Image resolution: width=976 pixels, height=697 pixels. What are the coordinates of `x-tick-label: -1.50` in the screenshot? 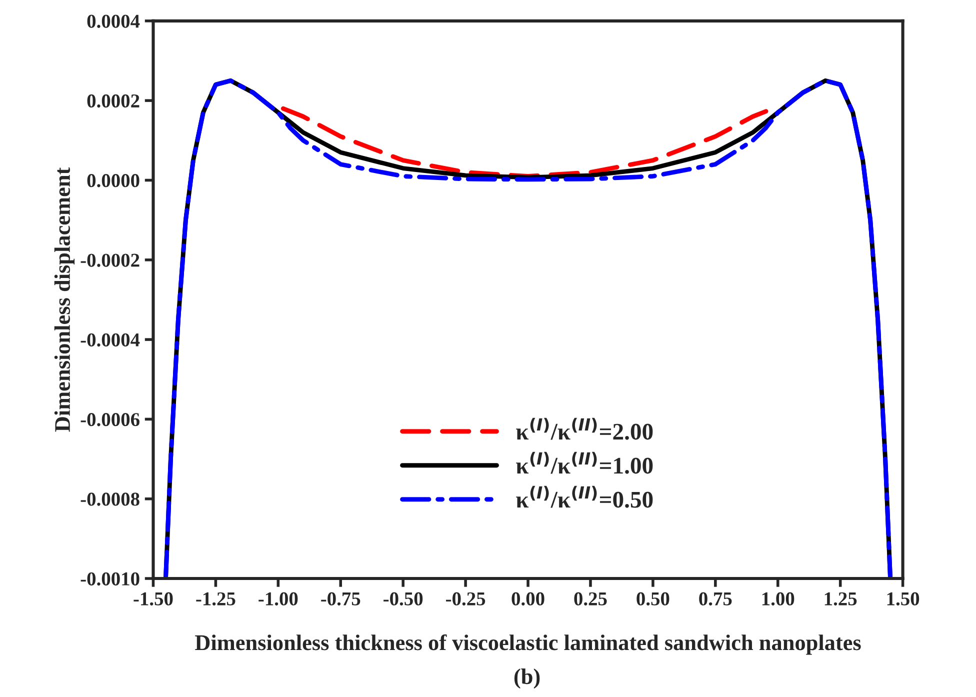 It's located at (153, 599).